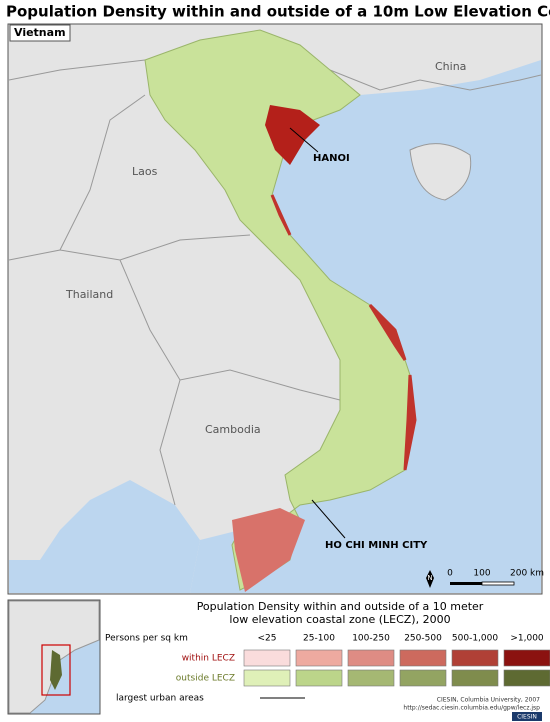 This screenshot has width=550, height=722. Describe the element at coordinates (376, 545) in the screenshot. I see `city-label: HO CHI MINH CITY` at that location.